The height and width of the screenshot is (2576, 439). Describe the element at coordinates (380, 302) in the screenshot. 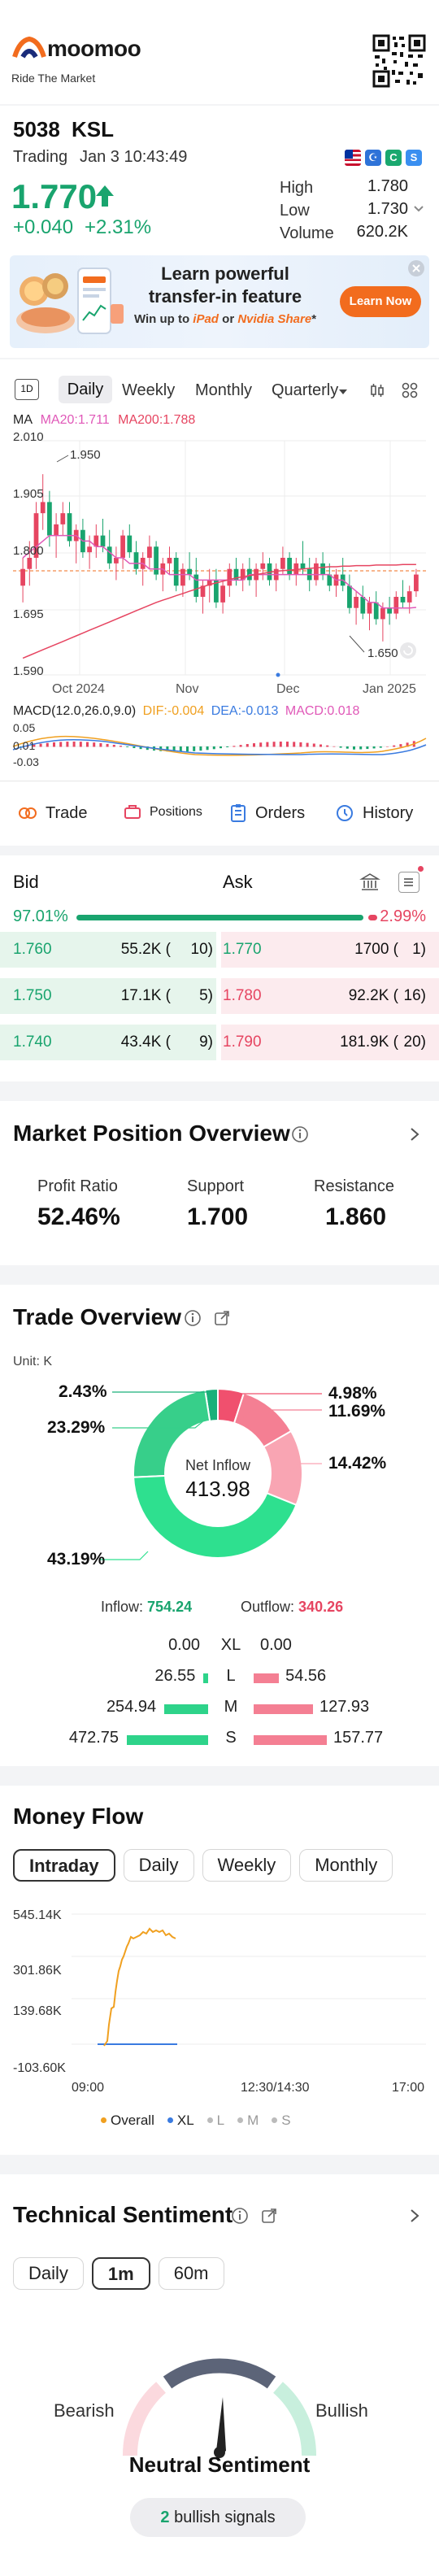

I see `banner-learn-now-button: Learn Now` at that location.